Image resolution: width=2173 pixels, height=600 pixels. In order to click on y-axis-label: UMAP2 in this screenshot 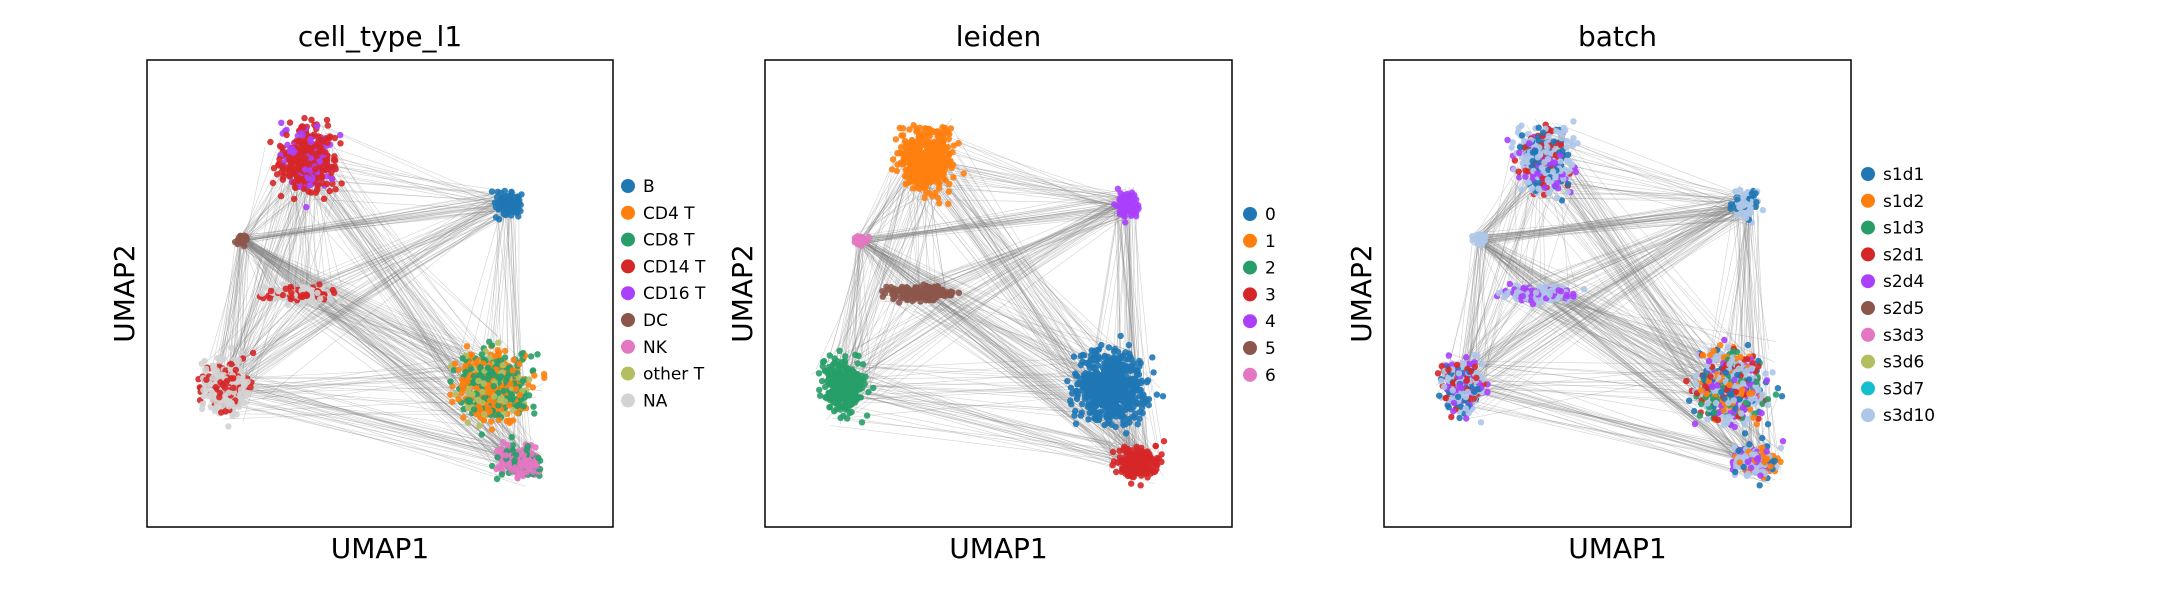, I will do `click(742, 293)`.